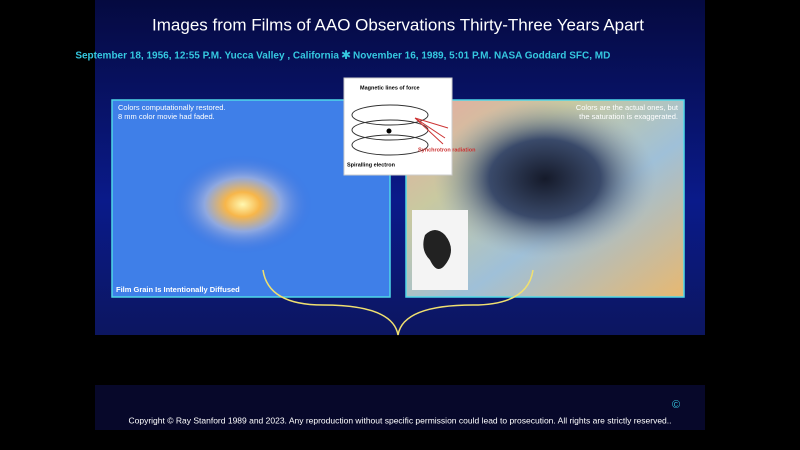  Describe the element at coordinates (178, 289) in the screenshot. I see `left-caption: Film Grain Is Intentionally Diffused` at that location.